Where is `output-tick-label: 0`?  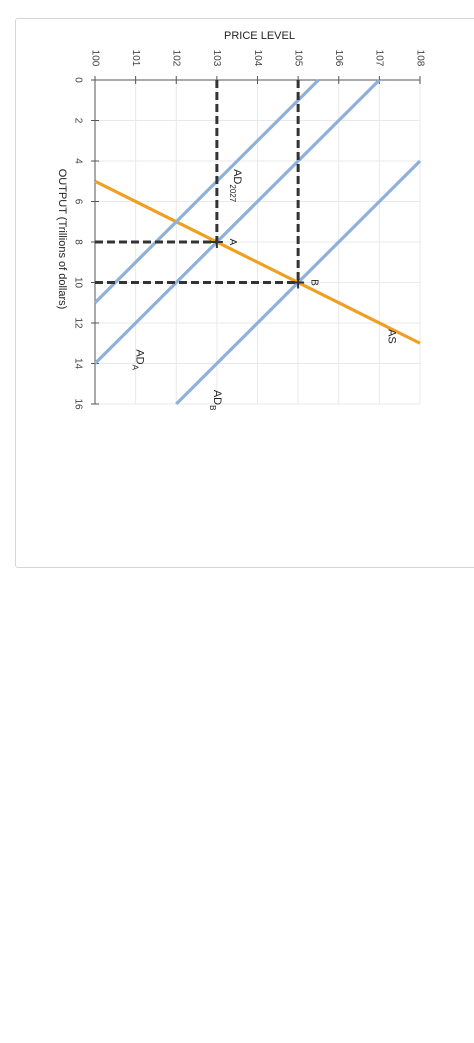
output-tick-label: 0 is located at coordinates (77, 80).